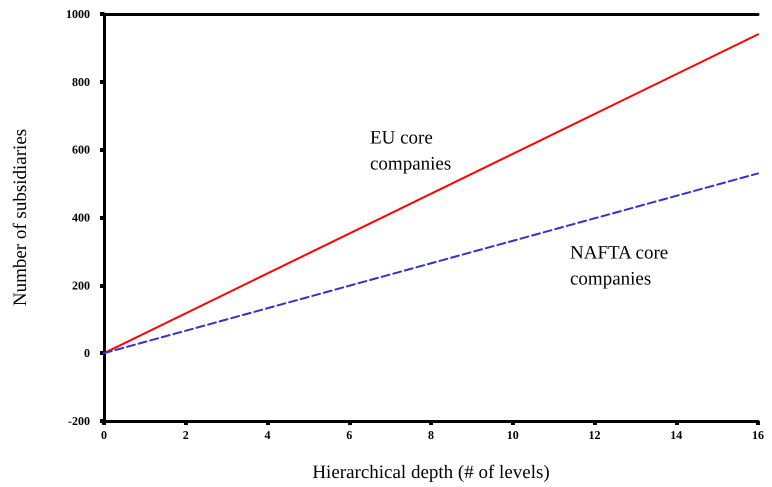 The image size is (772, 487). Describe the element at coordinates (431, 472) in the screenshot. I see `x-axis-title: Hierarchical depth (# of levels)` at that location.